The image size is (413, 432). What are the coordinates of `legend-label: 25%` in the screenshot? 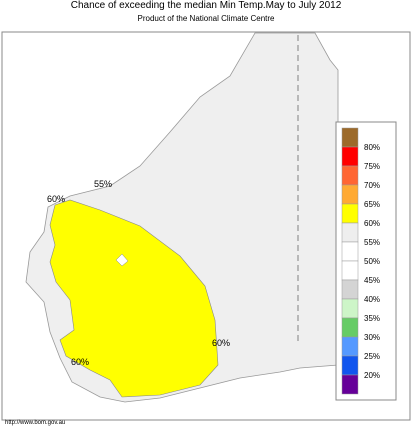 It's located at (372, 356).